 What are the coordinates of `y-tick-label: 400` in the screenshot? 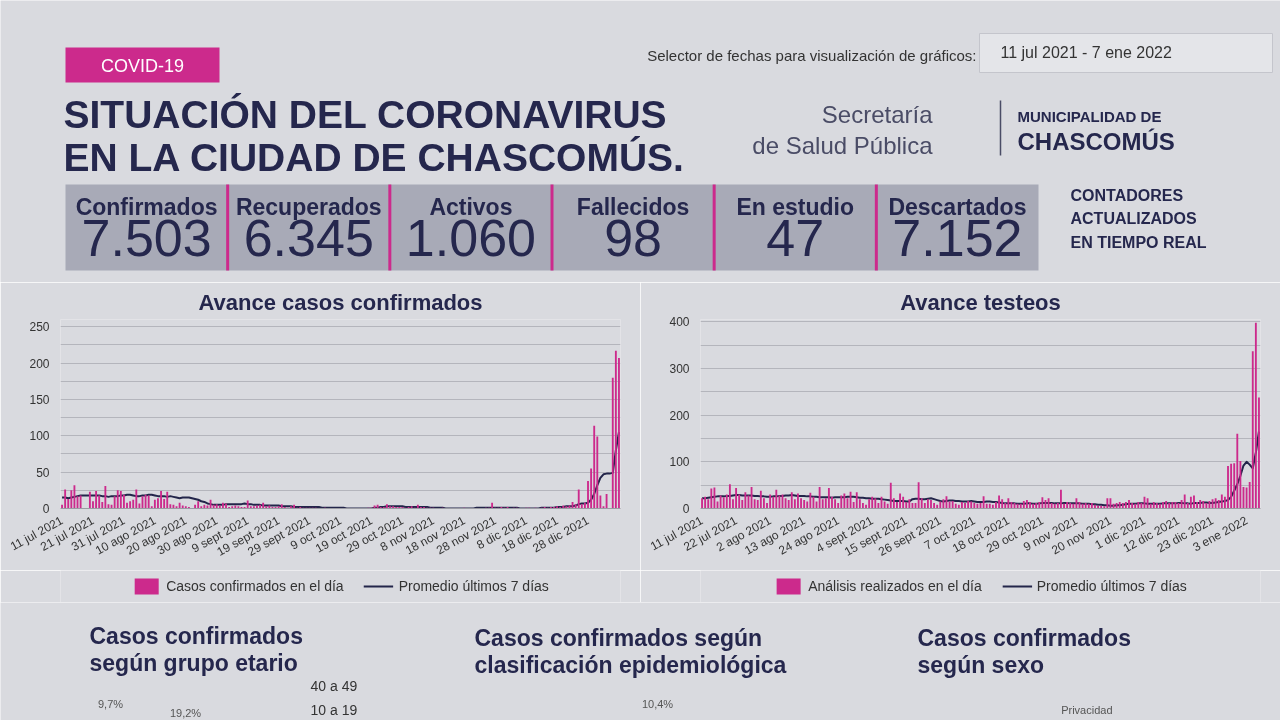 It's located at (679, 322).